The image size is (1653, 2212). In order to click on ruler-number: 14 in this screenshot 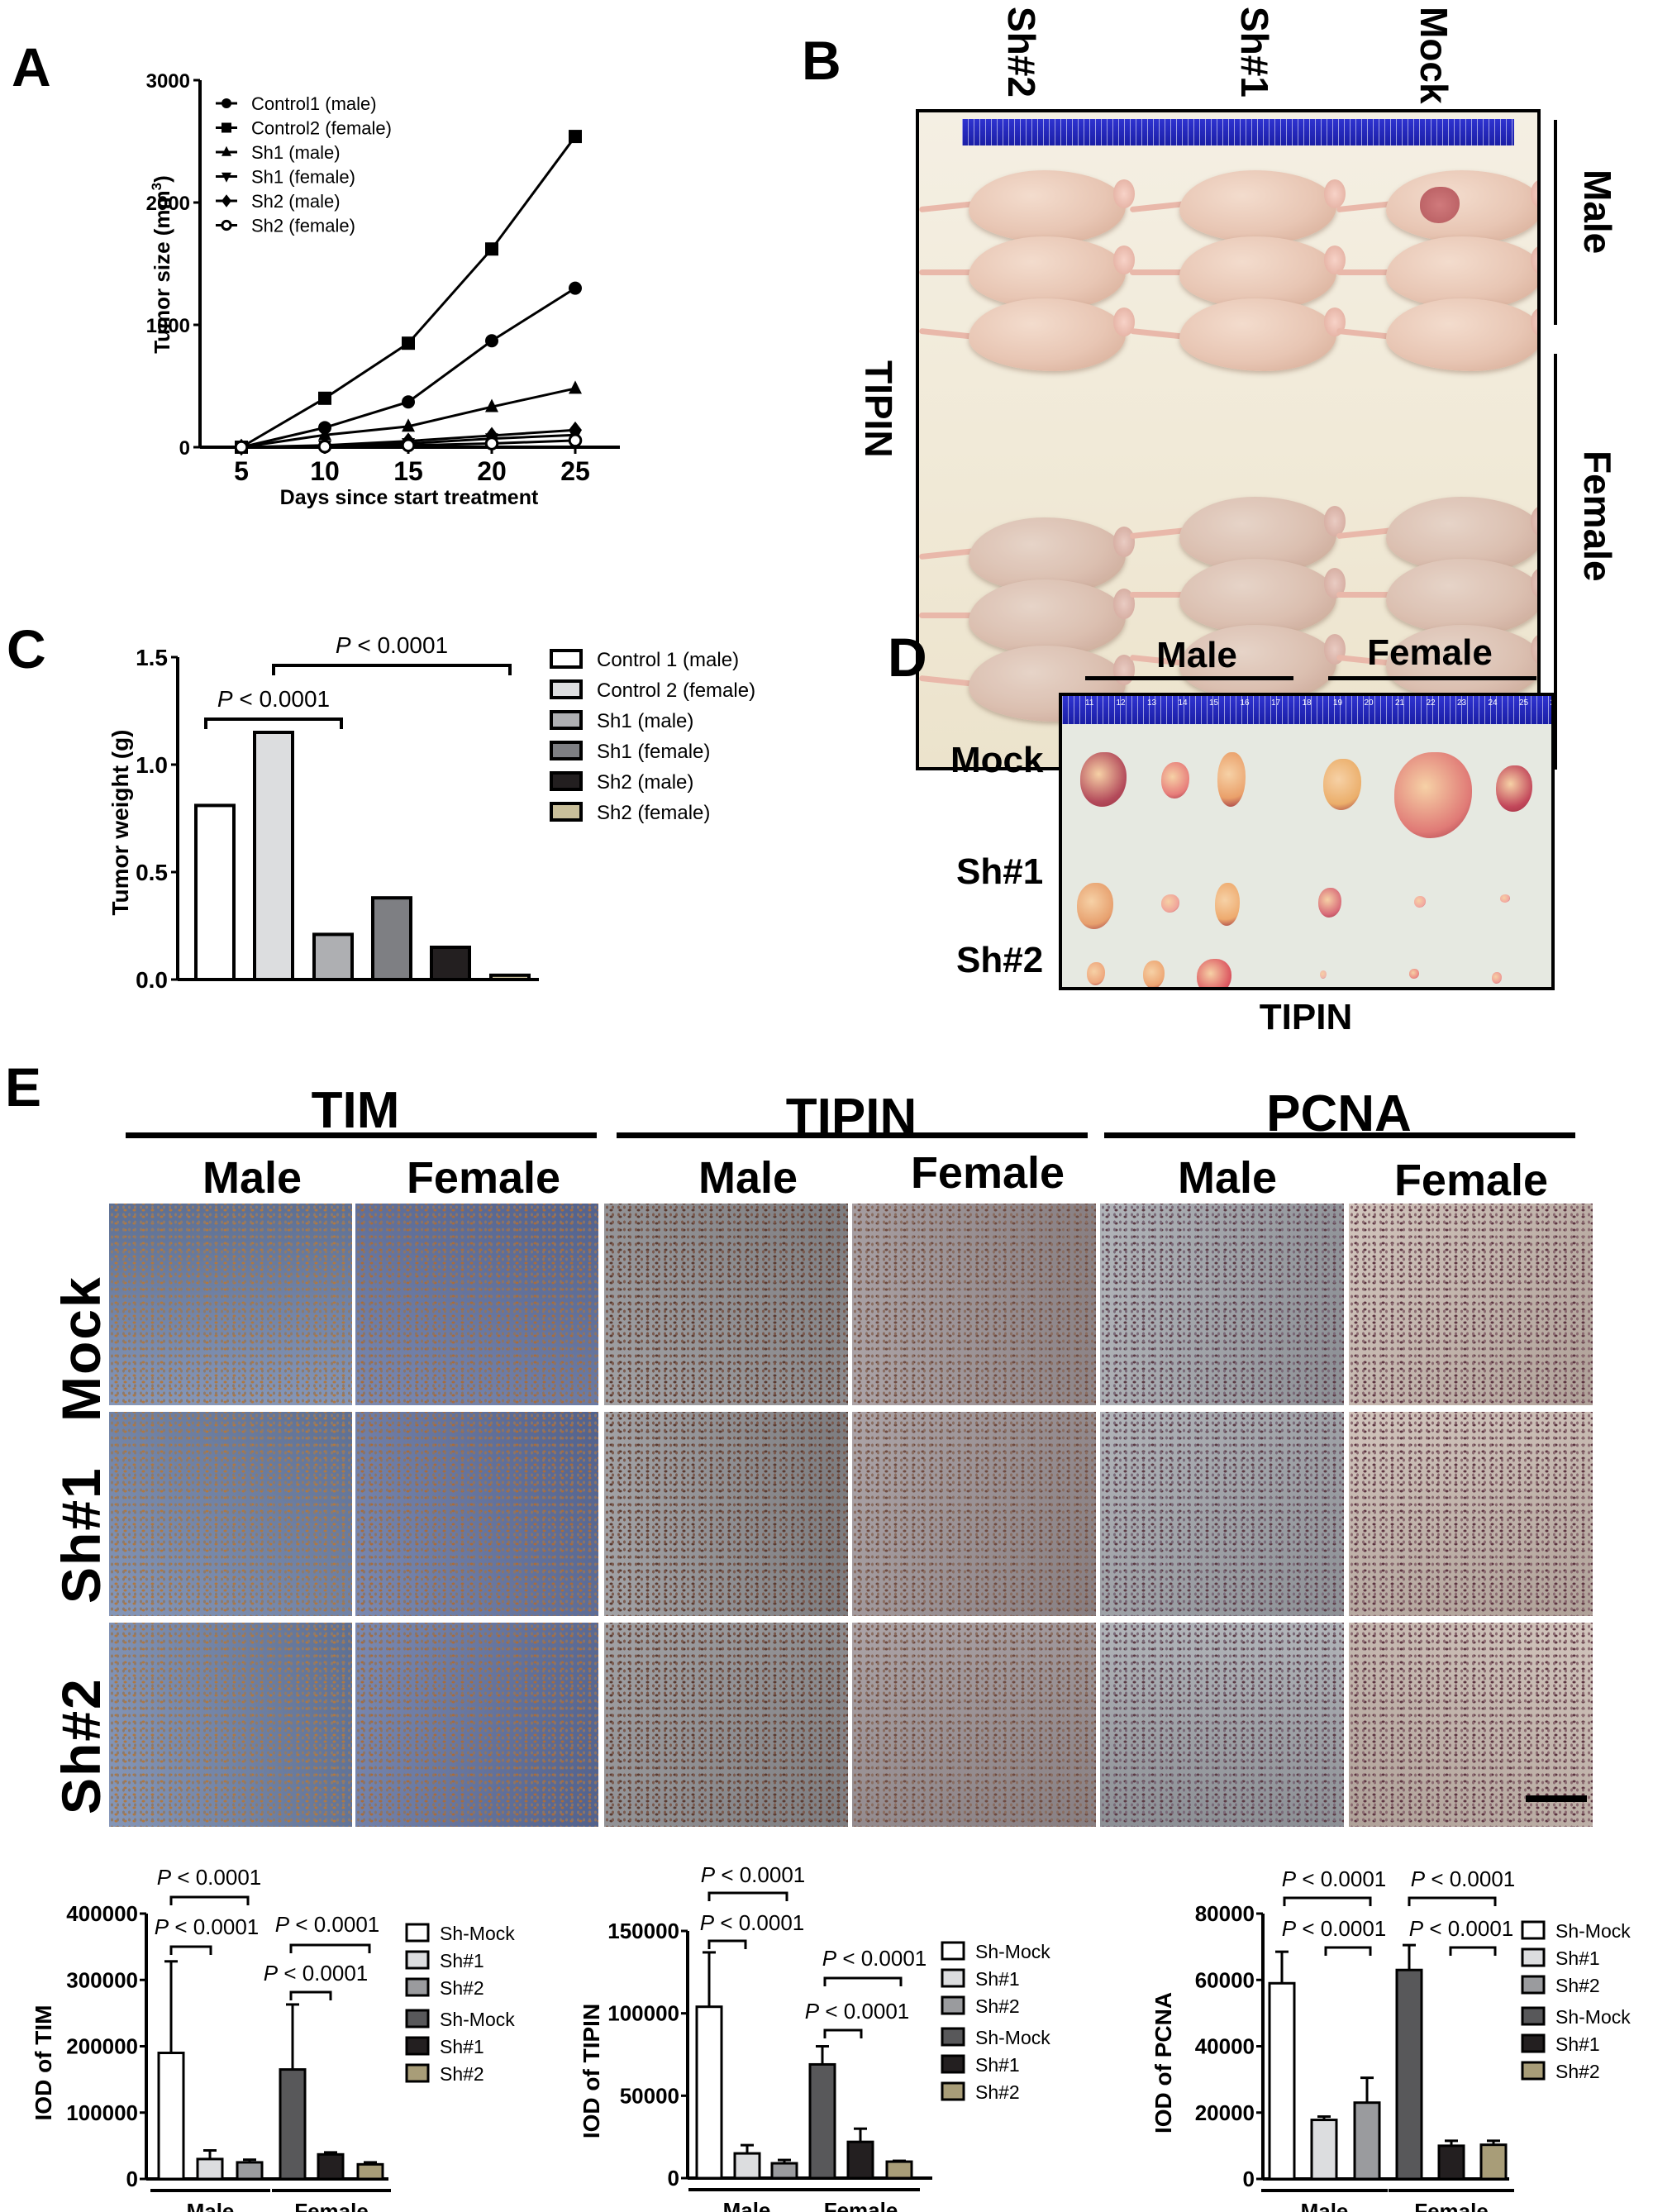, I will do `click(1183, 703)`.